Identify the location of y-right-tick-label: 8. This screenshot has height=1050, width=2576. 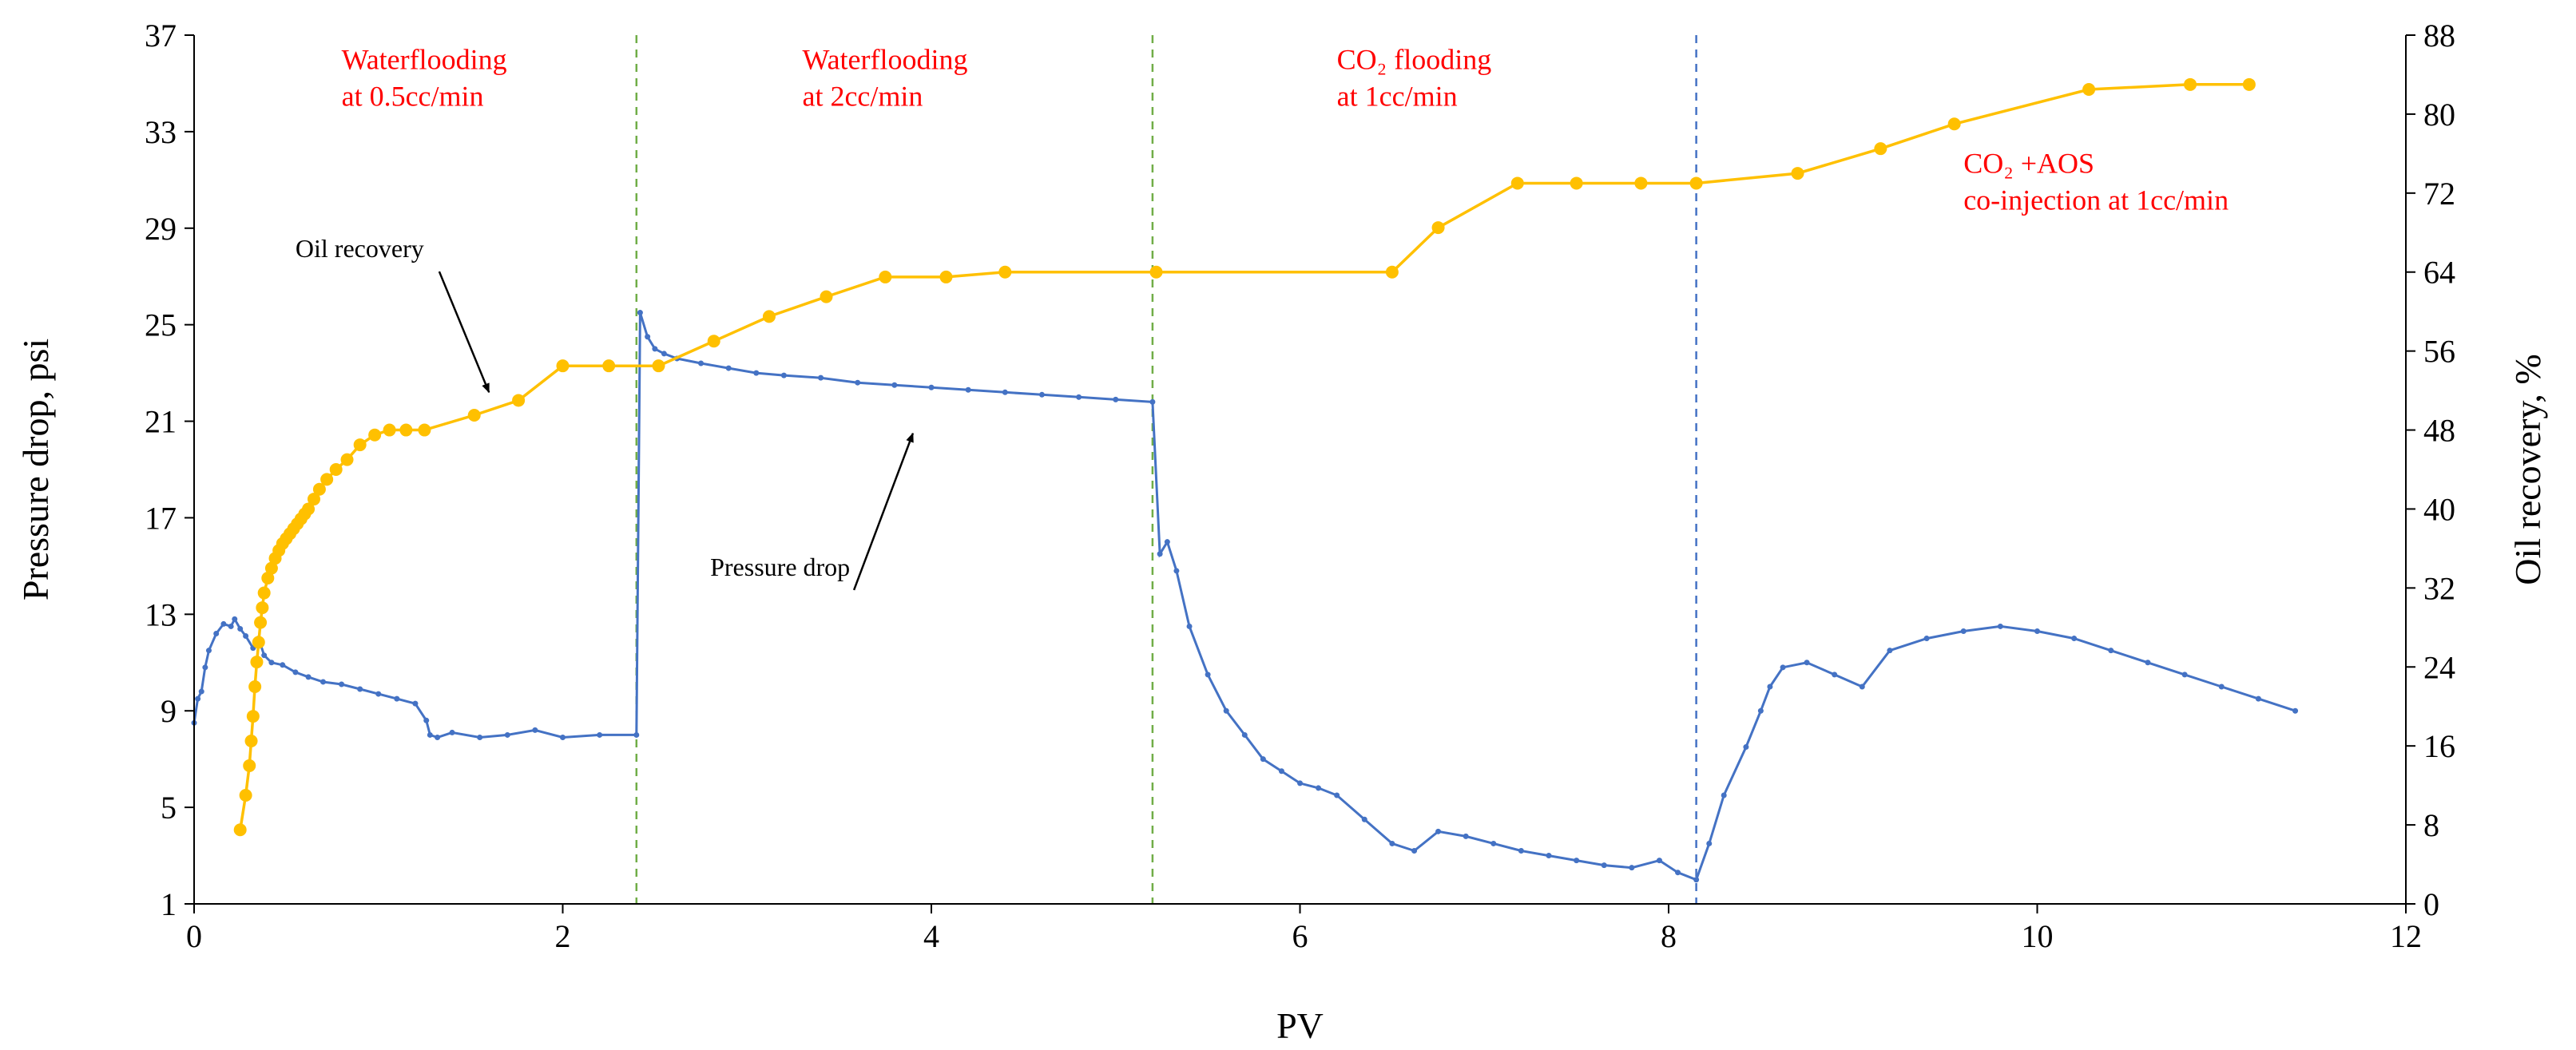
(2431, 825).